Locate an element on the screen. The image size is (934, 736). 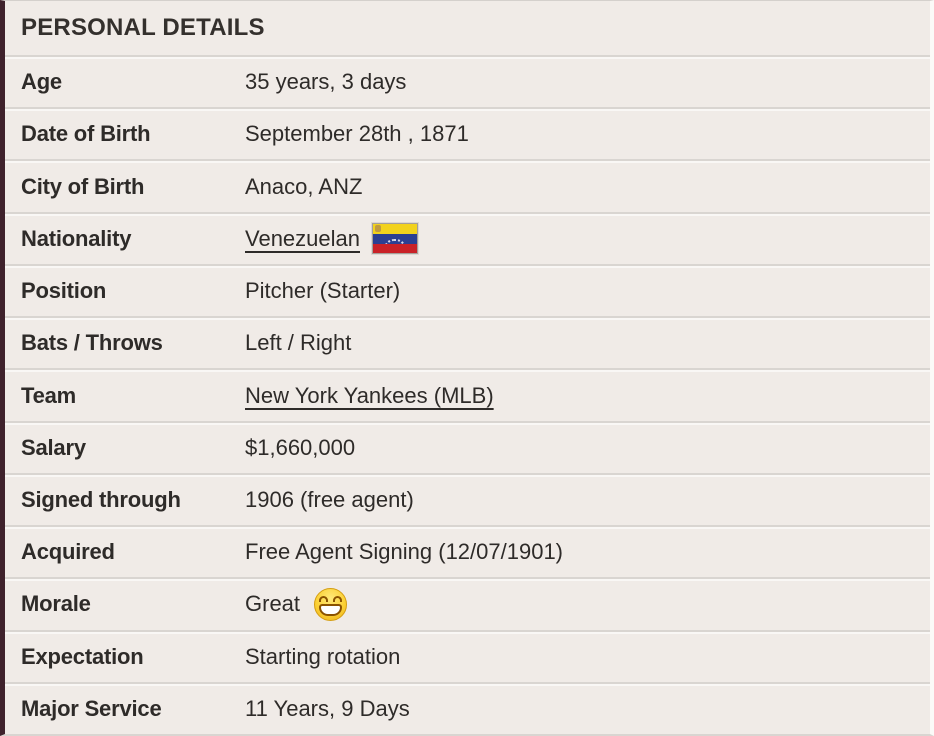
row-age: Age 35 years, 3 days is located at coordinates (467, 81).